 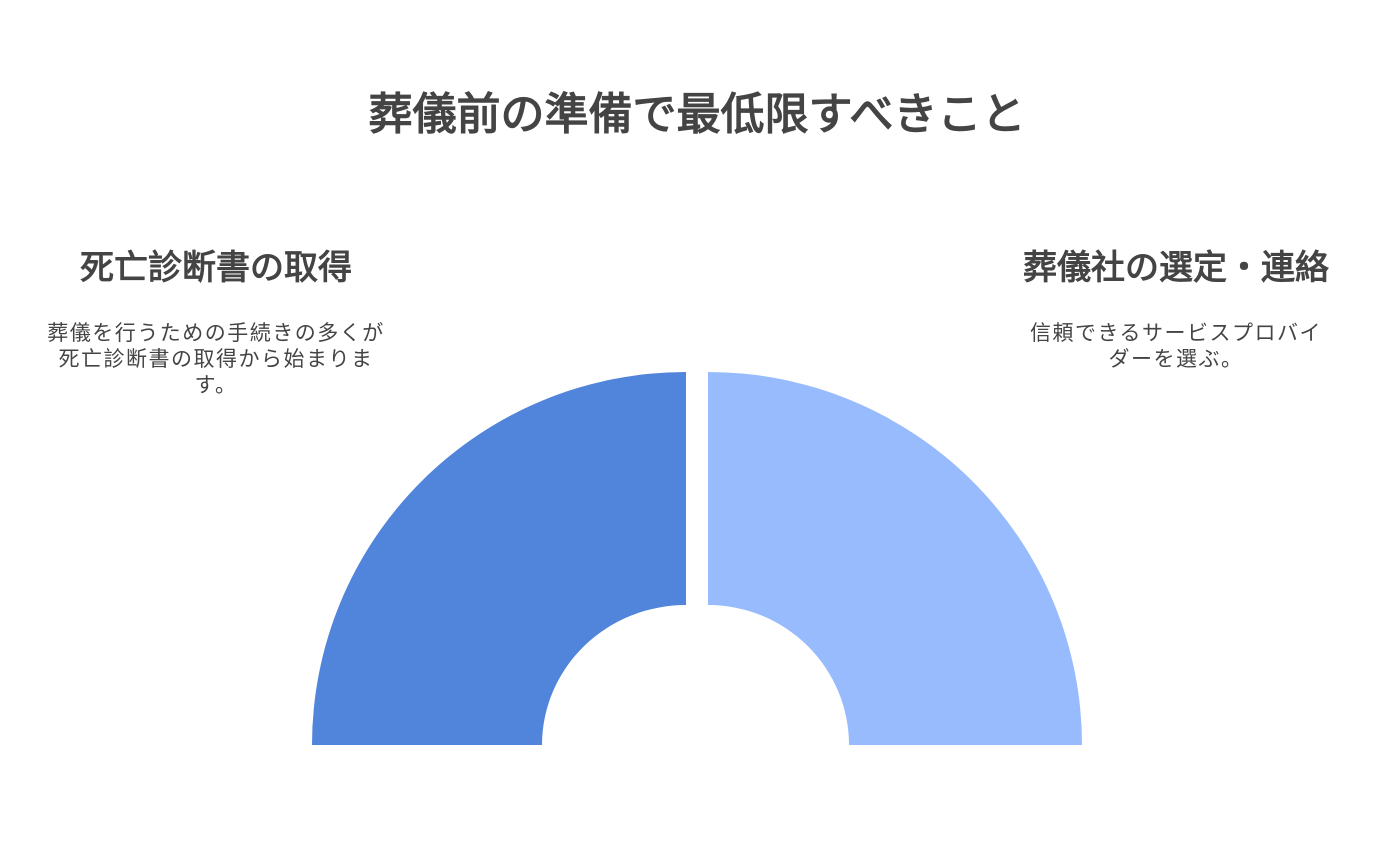 I want to click on segment-heading-funeral-home: 葬儀社の選定・連絡, so click(x=1176, y=268).